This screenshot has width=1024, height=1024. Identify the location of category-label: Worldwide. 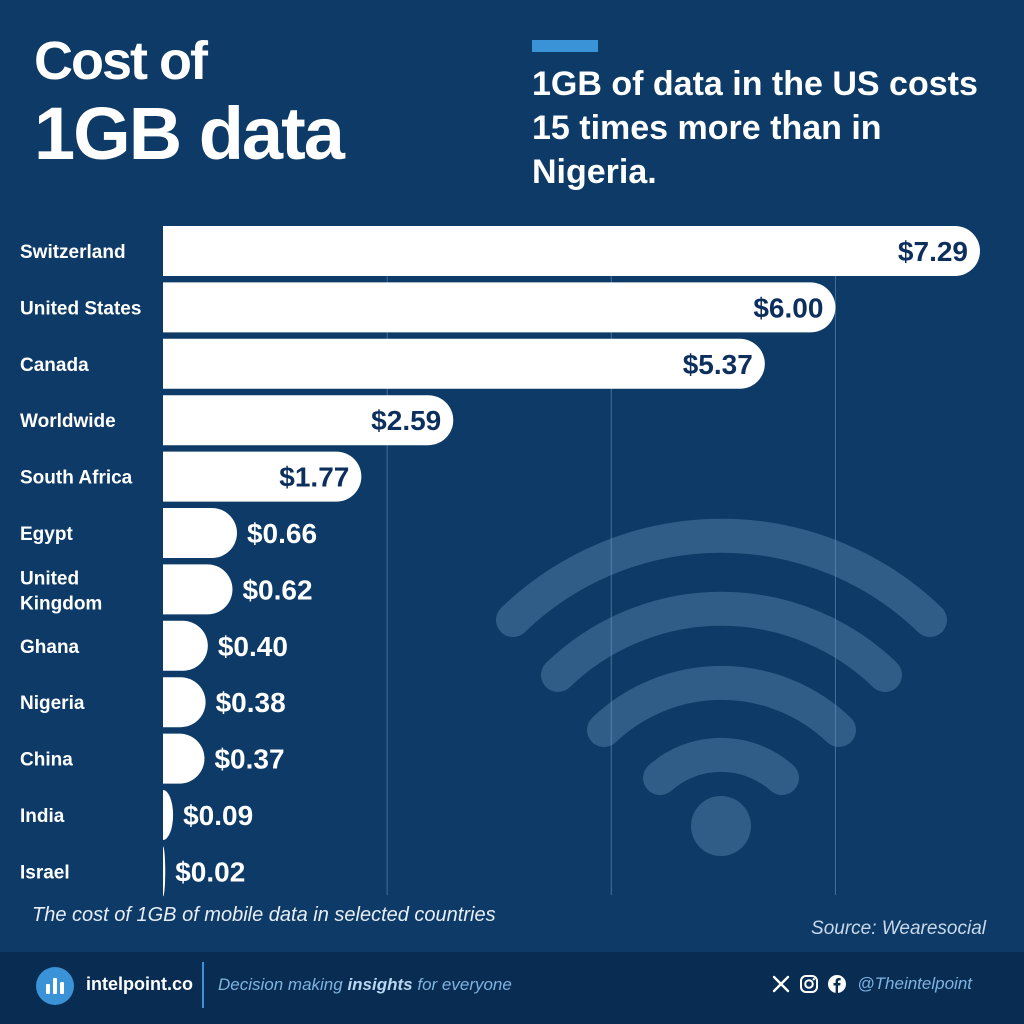
(68, 421).